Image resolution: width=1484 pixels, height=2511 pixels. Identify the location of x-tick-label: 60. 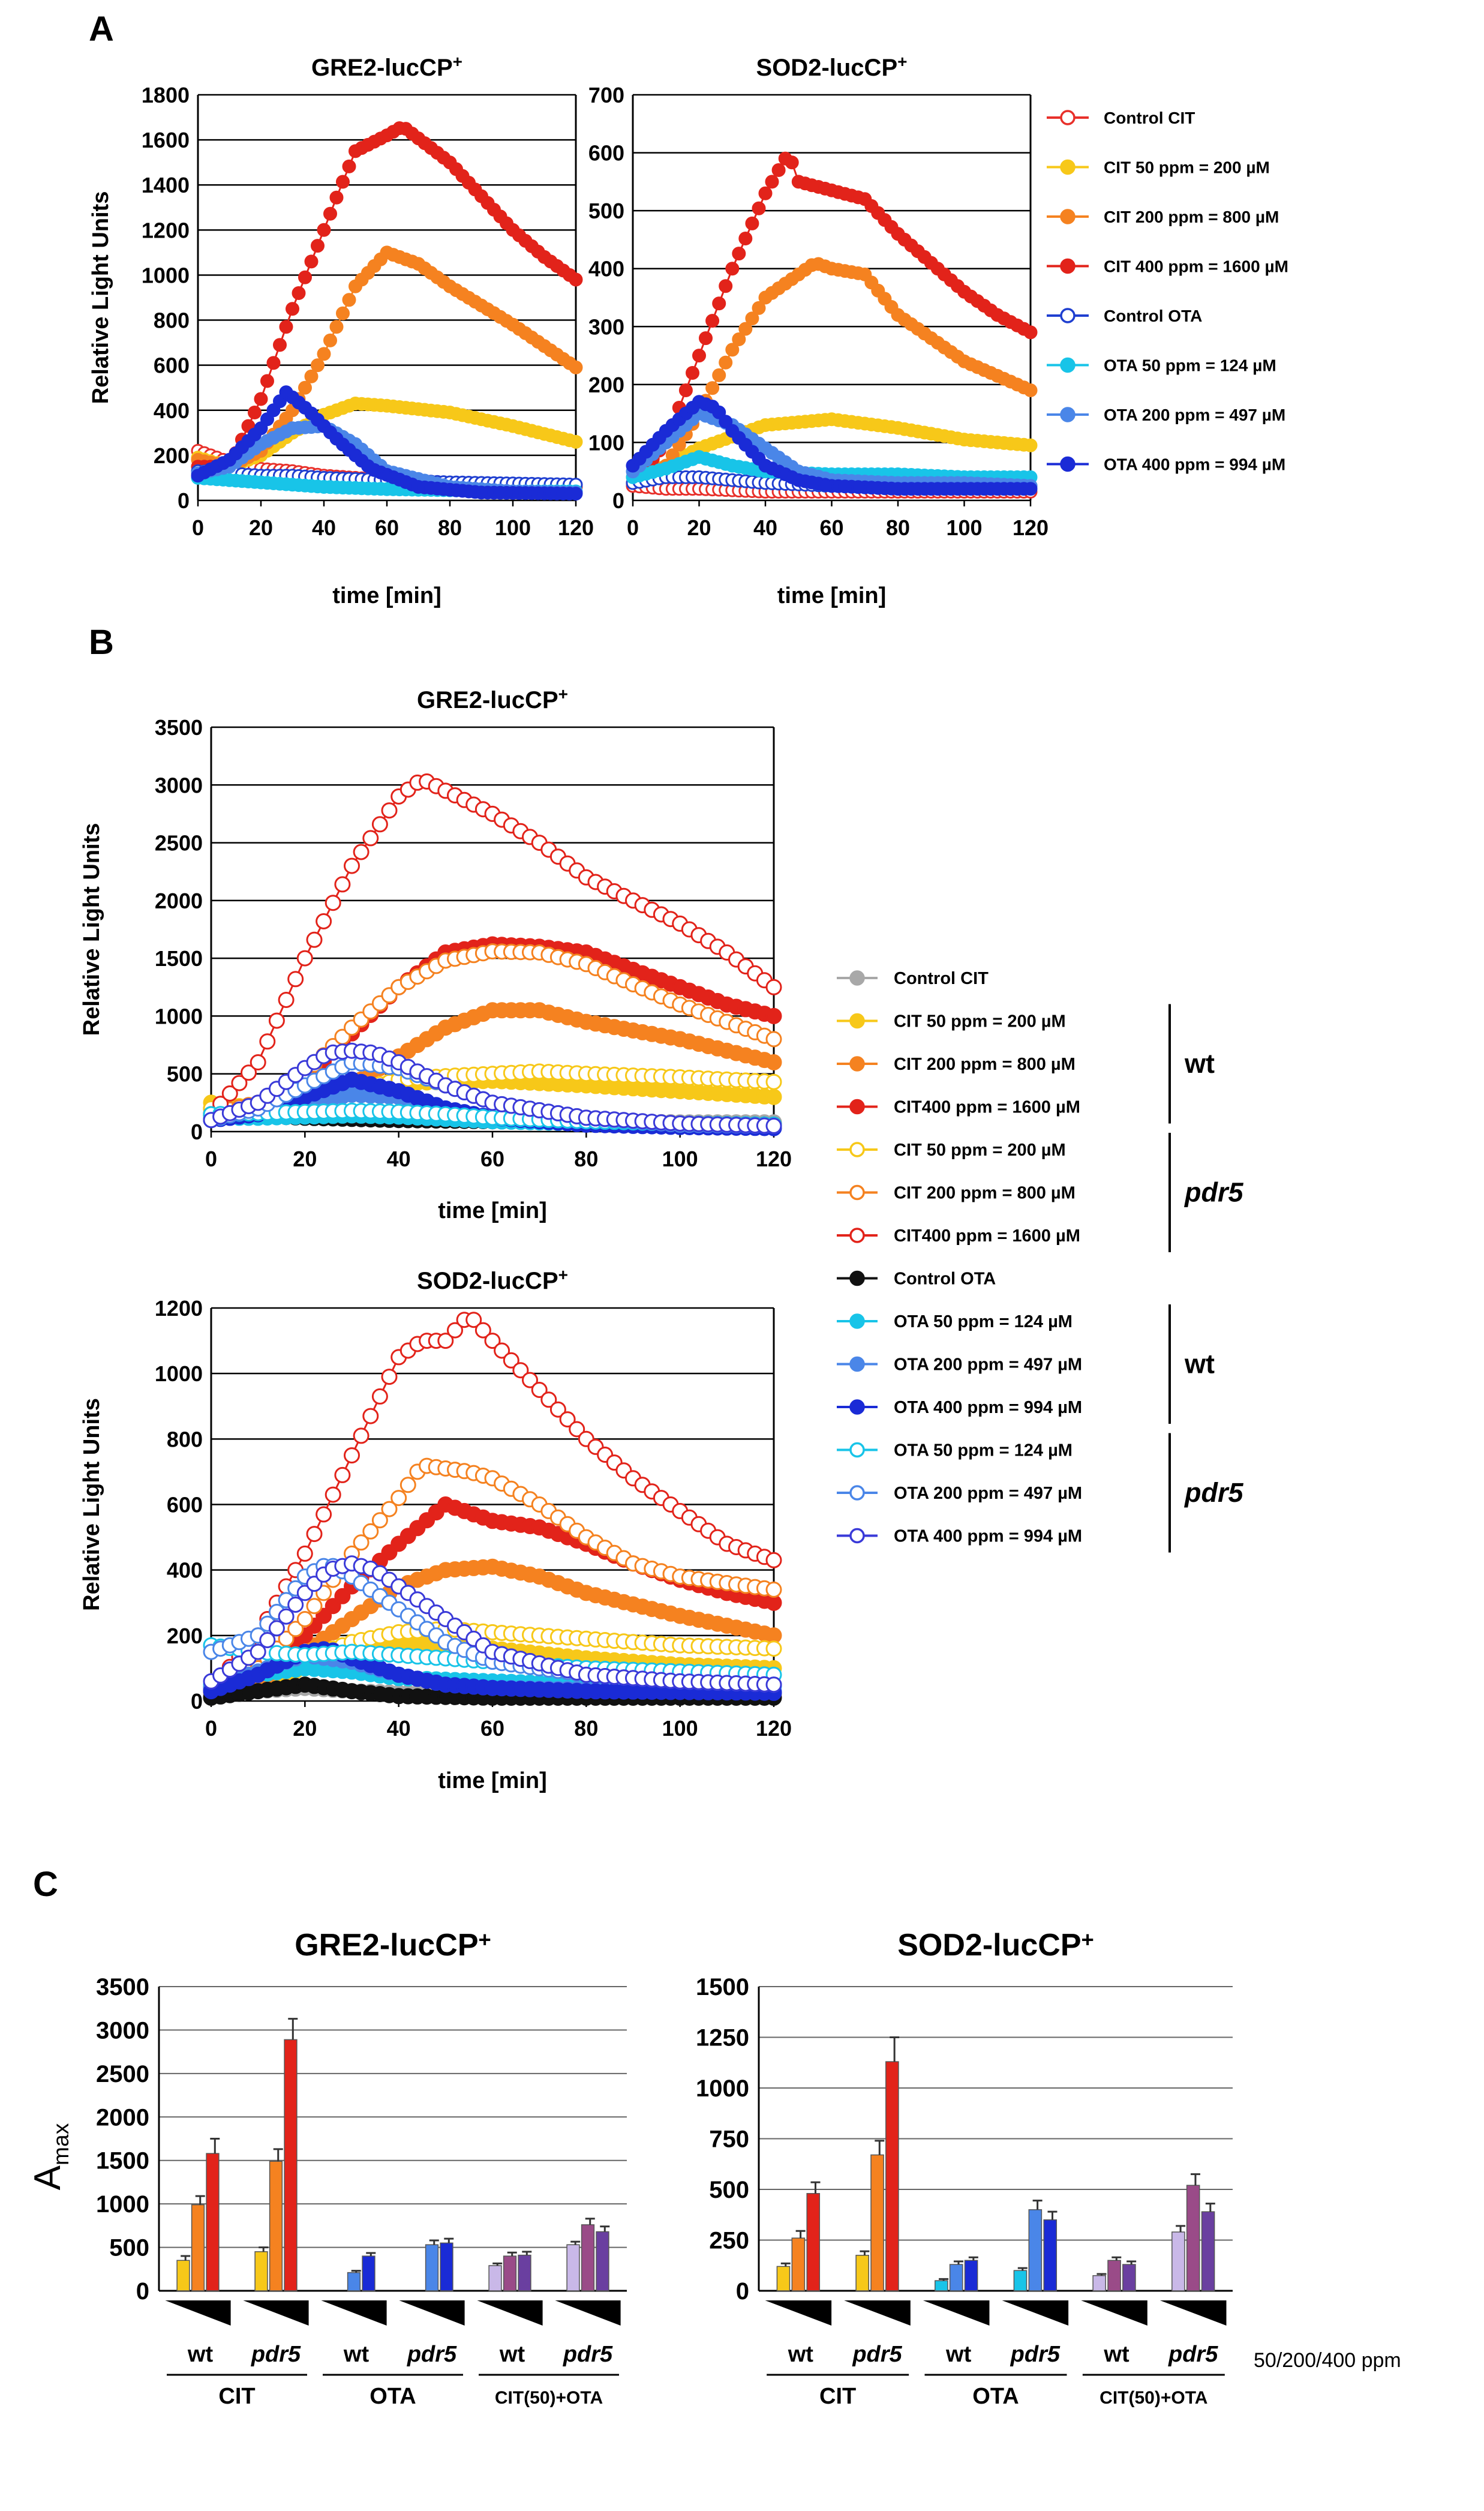
(387, 527).